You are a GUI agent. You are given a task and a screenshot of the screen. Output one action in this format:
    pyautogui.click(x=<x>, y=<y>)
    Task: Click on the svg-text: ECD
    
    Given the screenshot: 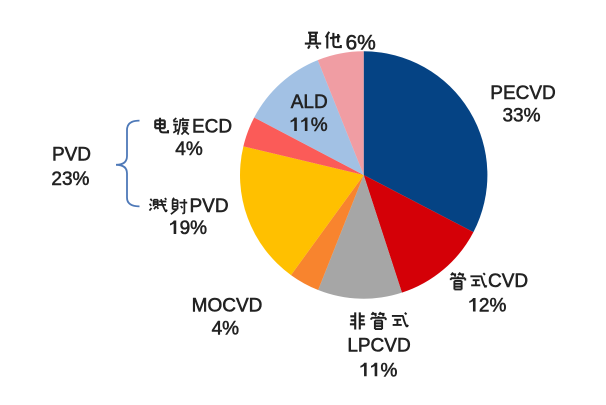 What is the action you would take?
    pyautogui.click(x=212, y=126)
    